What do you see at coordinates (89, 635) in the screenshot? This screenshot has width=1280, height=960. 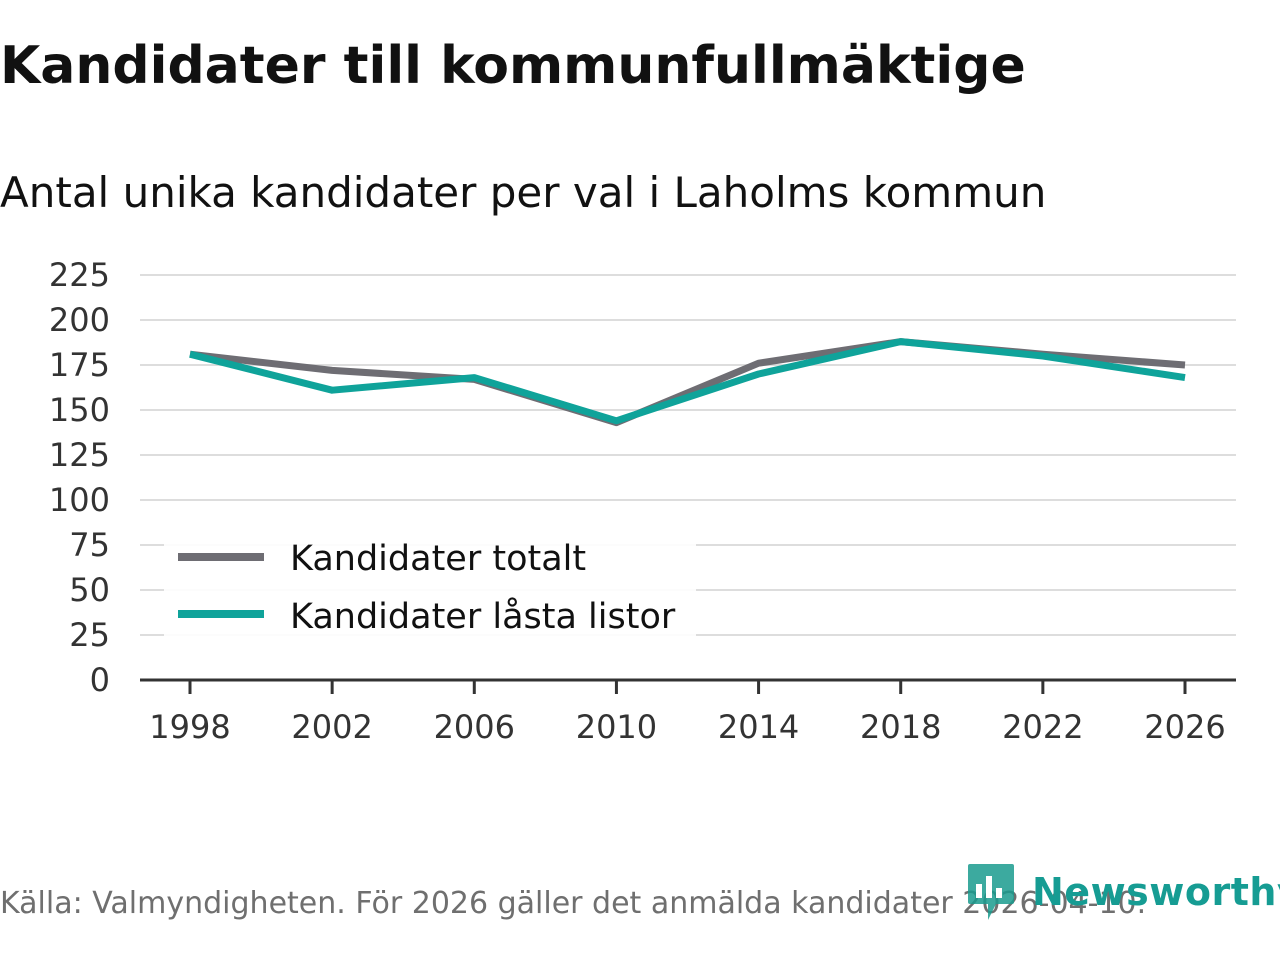 I see `y-tick-label: 25` at bounding box center [89, 635].